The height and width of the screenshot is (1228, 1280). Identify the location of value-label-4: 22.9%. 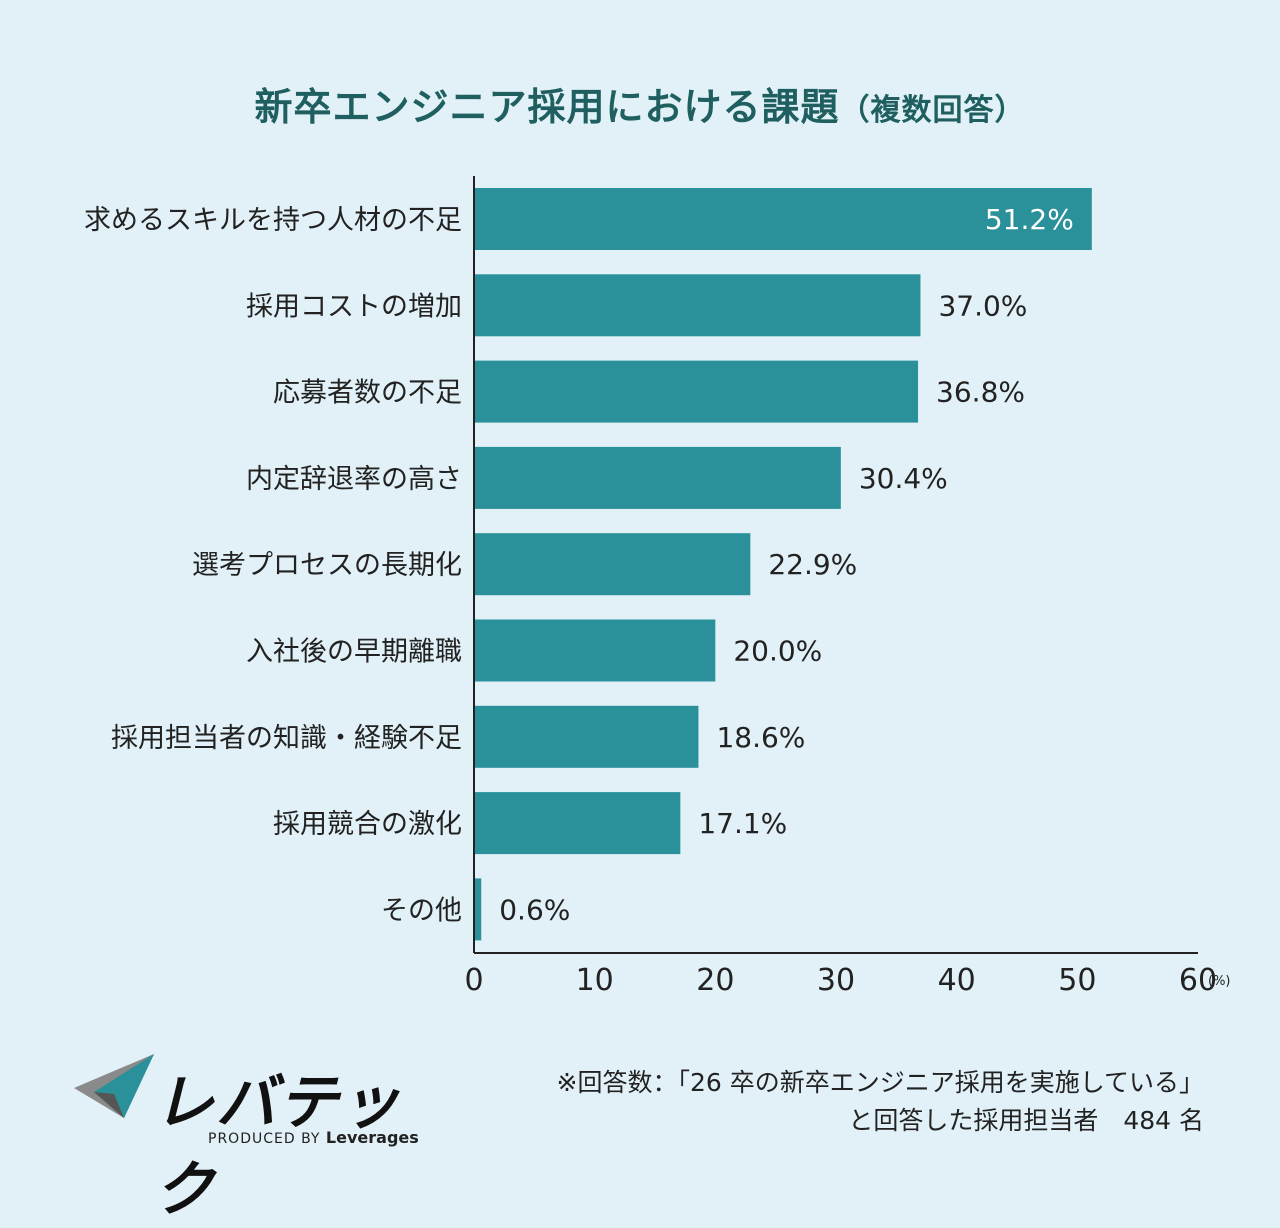
(812, 564).